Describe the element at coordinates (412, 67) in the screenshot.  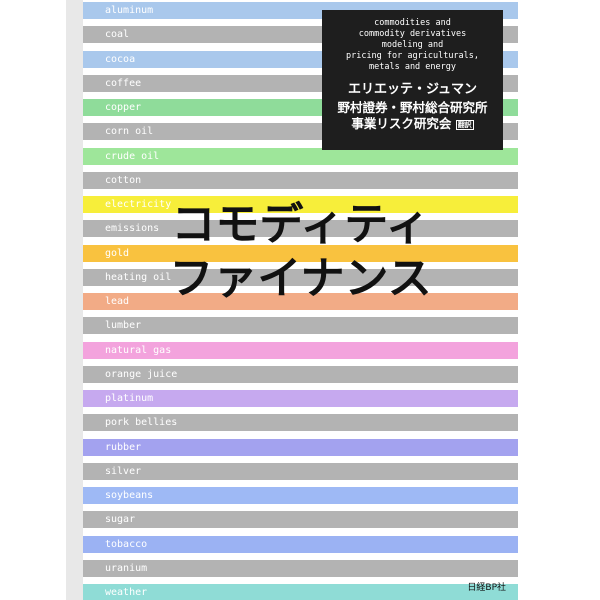
I see `subtitle-line: metals and energy` at that location.